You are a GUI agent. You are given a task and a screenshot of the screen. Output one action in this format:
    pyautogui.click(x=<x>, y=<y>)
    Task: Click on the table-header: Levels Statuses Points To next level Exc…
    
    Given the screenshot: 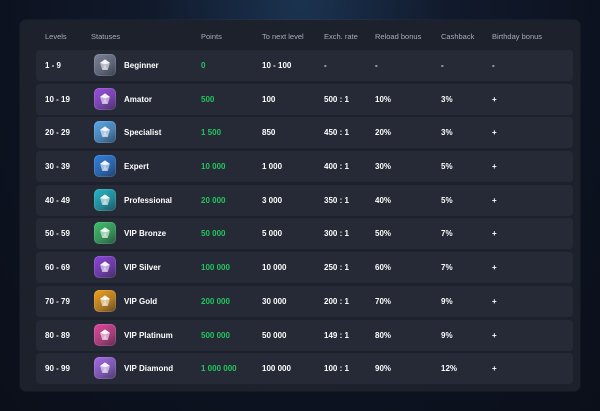 What is the action you would take?
    pyautogui.click(x=300, y=36)
    